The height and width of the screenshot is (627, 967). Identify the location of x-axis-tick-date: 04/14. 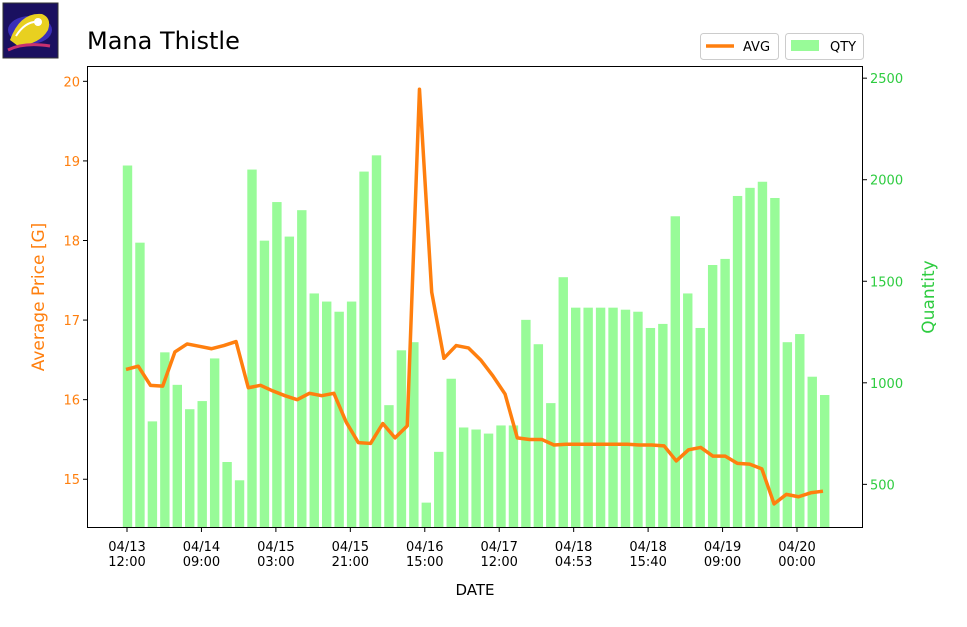
(201, 547).